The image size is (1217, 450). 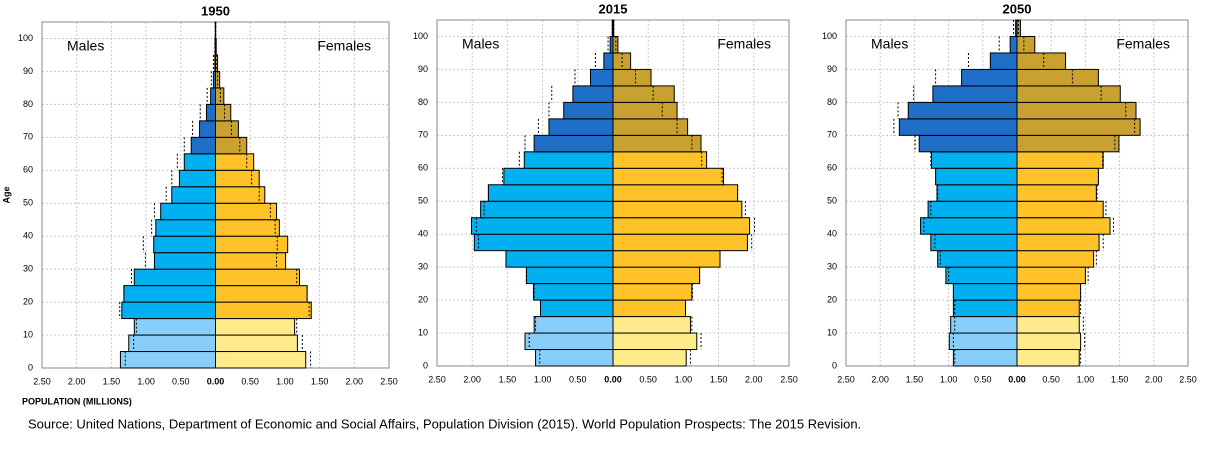 What do you see at coordinates (215, 10) in the screenshot?
I see `chart-title: 1950` at bounding box center [215, 10].